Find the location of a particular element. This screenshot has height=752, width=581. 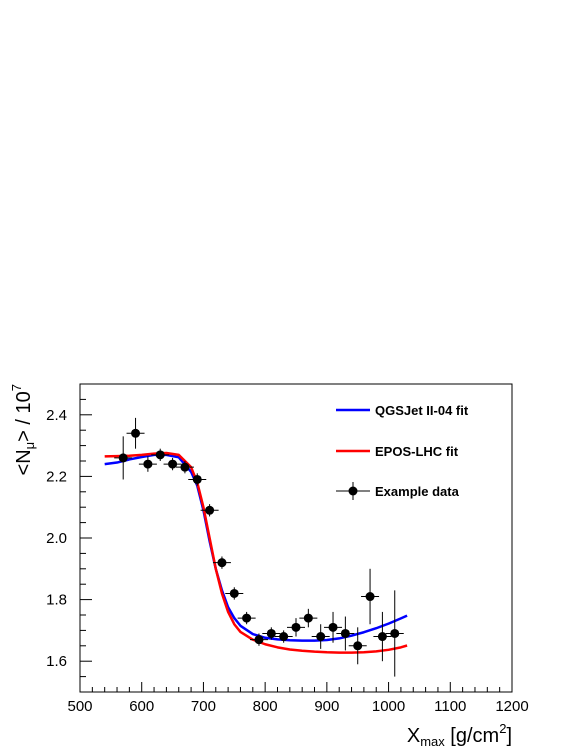

legend-marker-data is located at coordinates (353, 491).